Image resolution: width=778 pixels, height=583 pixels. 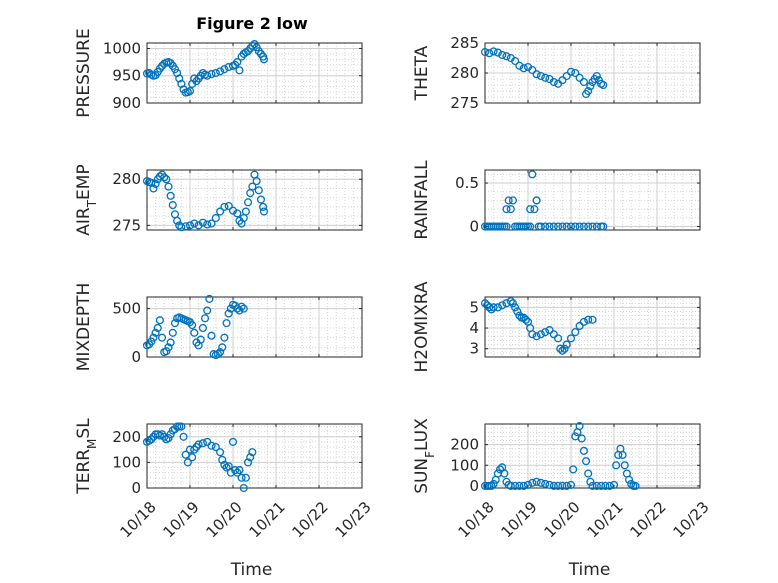 What do you see at coordinates (464, 445) in the screenshot?
I see `y-tick-label: 200` at bounding box center [464, 445].